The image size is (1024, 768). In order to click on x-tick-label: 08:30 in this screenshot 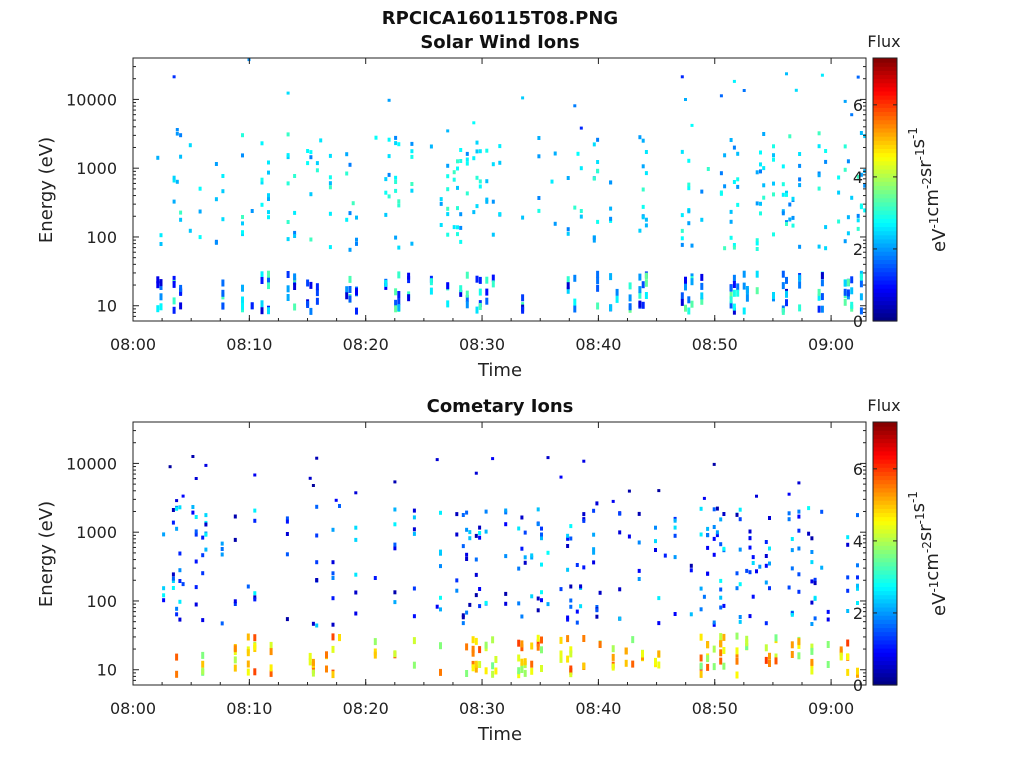, I will do `click(482, 708)`.